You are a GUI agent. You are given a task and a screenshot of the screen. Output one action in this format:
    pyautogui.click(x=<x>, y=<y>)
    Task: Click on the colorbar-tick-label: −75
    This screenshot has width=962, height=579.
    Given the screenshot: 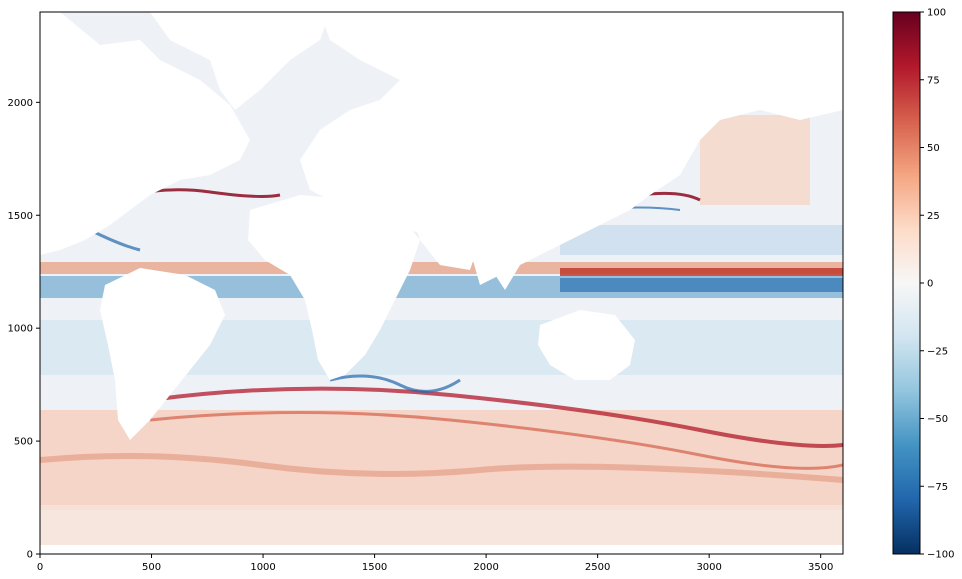 What is the action you would take?
    pyautogui.click(x=937, y=487)
    